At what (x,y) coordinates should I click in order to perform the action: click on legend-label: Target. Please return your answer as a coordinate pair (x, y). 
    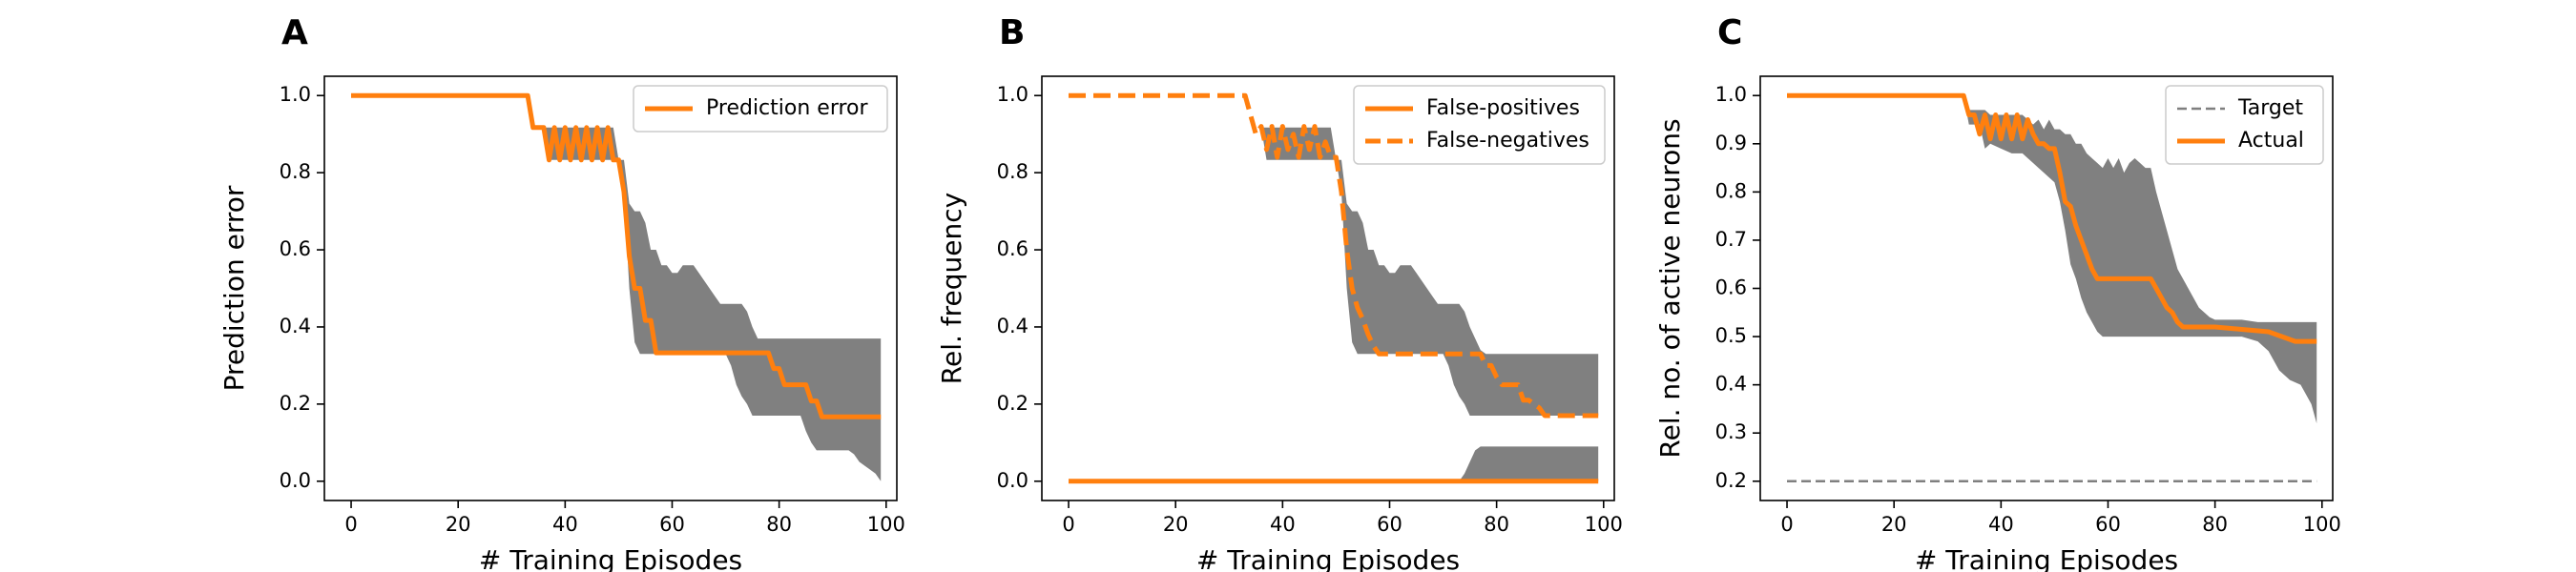
    Looking at the image, I should click on (2270, 108).